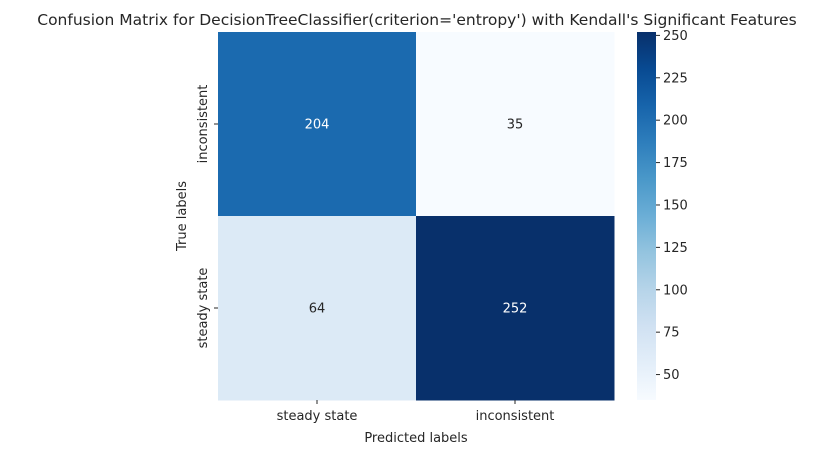 The image size is (834, 455). I want to click on cell-value-label: 252, so click(515, 309).